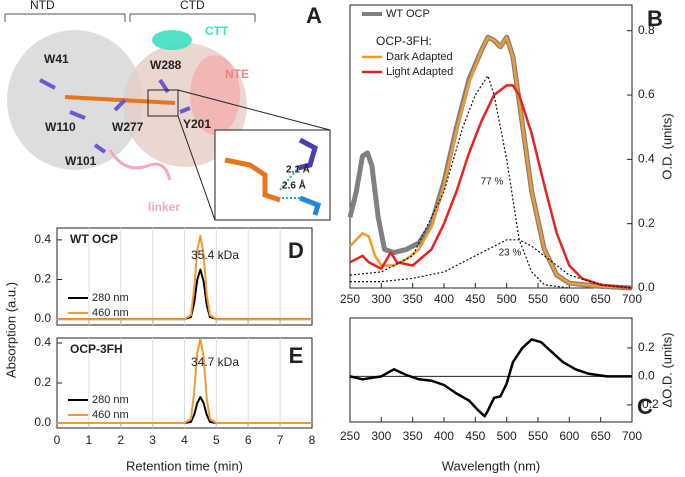  Describe the element at coordinates (10, 330) in the screenshot. I see `y-axis-label: Absorption (a.u.)` at that location.